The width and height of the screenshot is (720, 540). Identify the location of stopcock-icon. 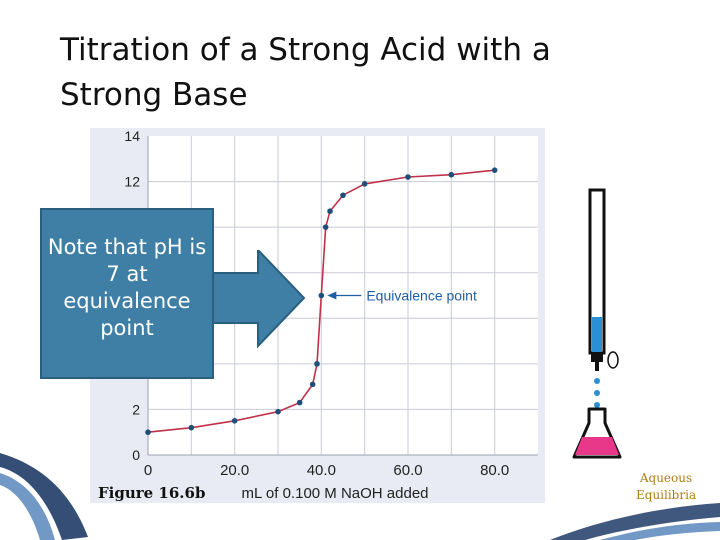
(613, 360).